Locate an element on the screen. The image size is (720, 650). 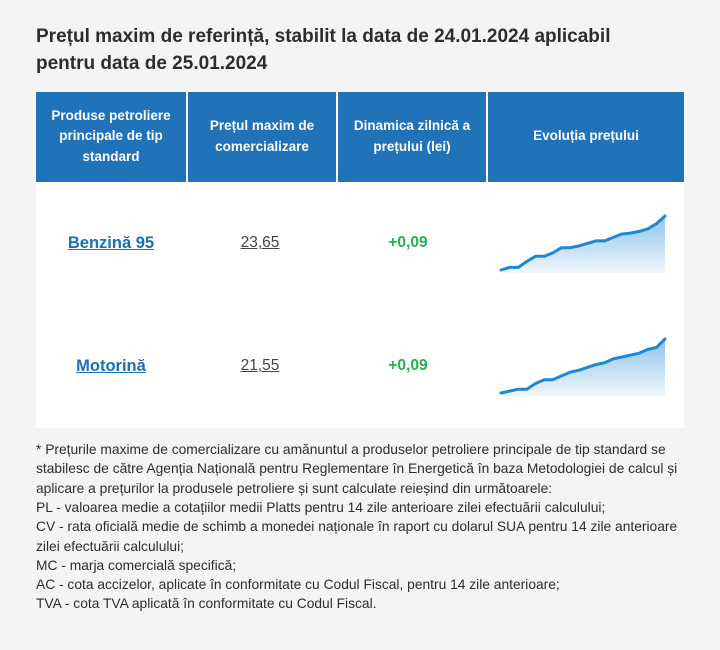
product-cell: Benzină 95 is located at coordinates (111, 243).